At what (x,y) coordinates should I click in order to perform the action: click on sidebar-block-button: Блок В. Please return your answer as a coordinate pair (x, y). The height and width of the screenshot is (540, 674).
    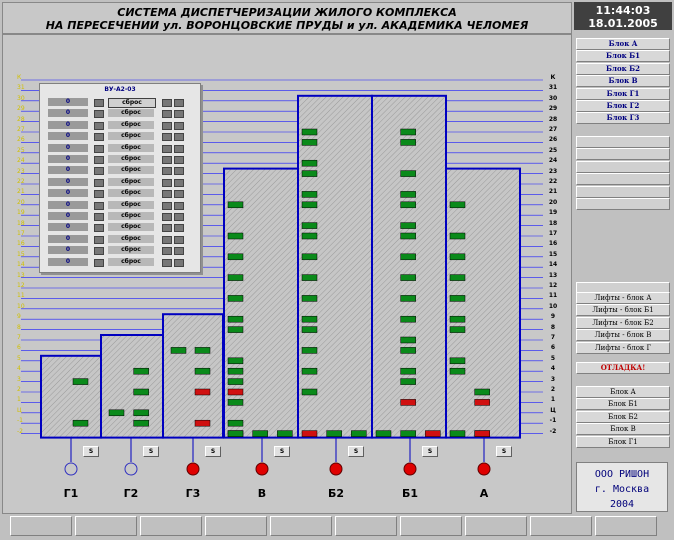
    Looking at the image, I should click on (623, 81).